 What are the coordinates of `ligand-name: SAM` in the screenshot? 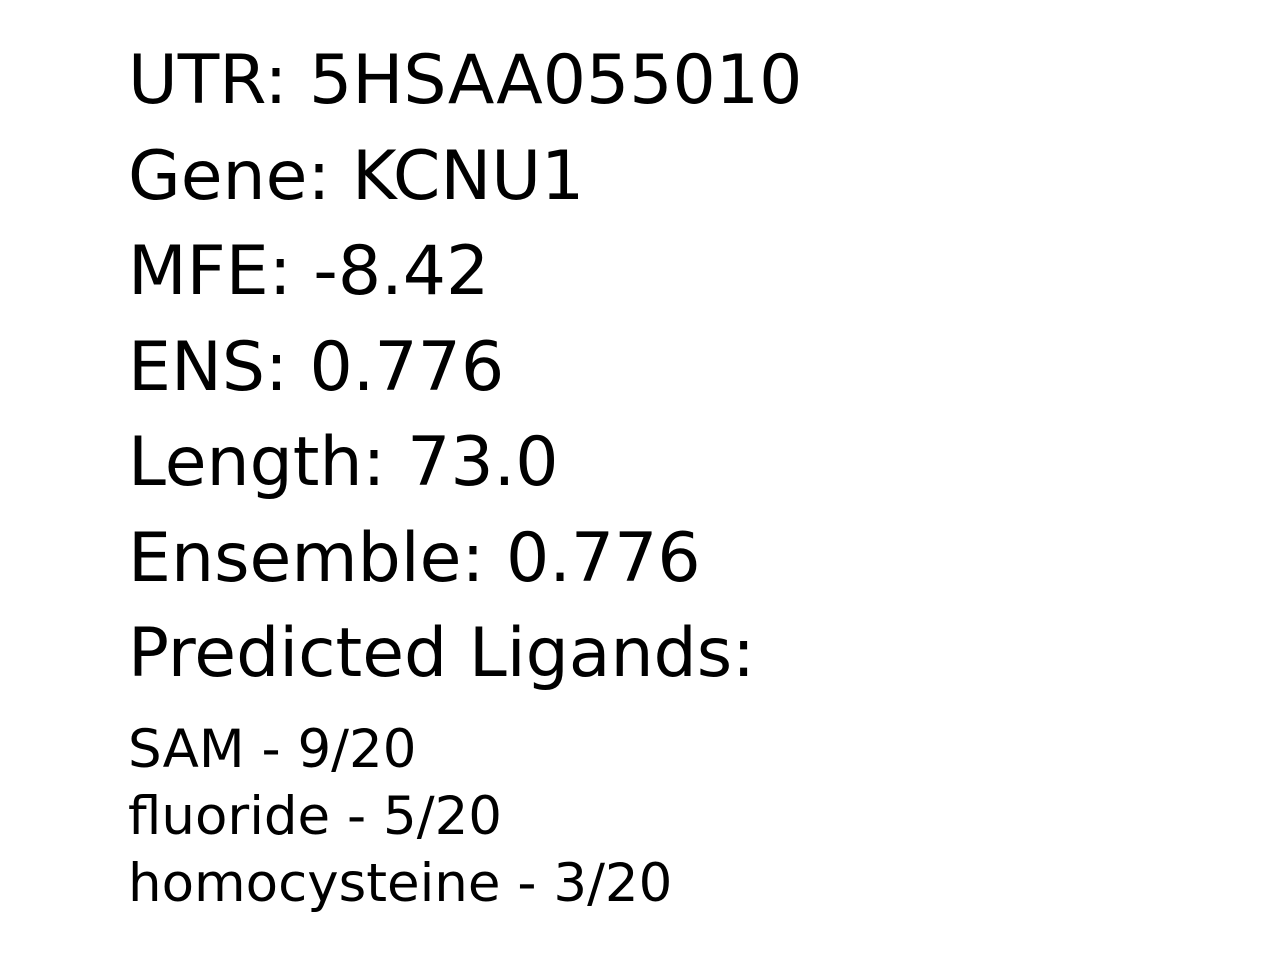 It's located at (186, 749).